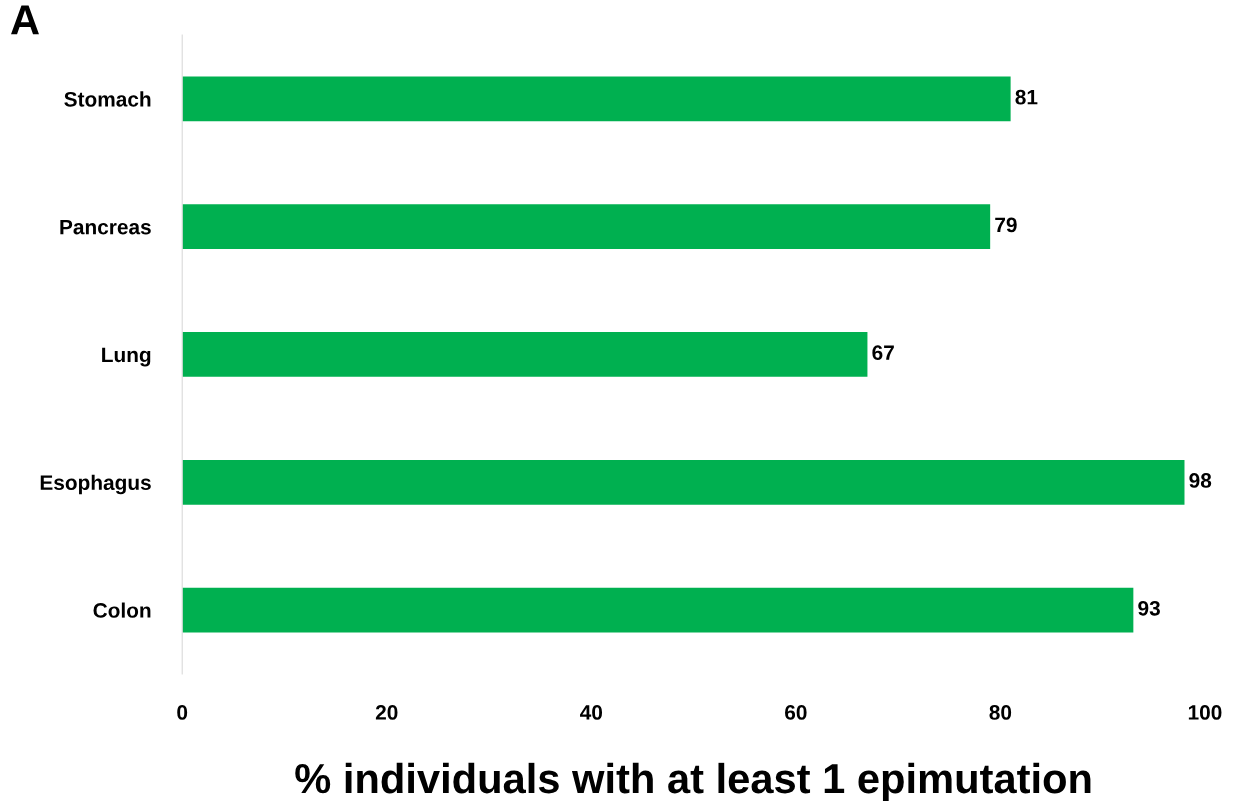 This screenshot has height=801, width=1248. Describe the element at coordinates (182, 712) in the screenshot. I see `x-tick-label: 0` at that location.